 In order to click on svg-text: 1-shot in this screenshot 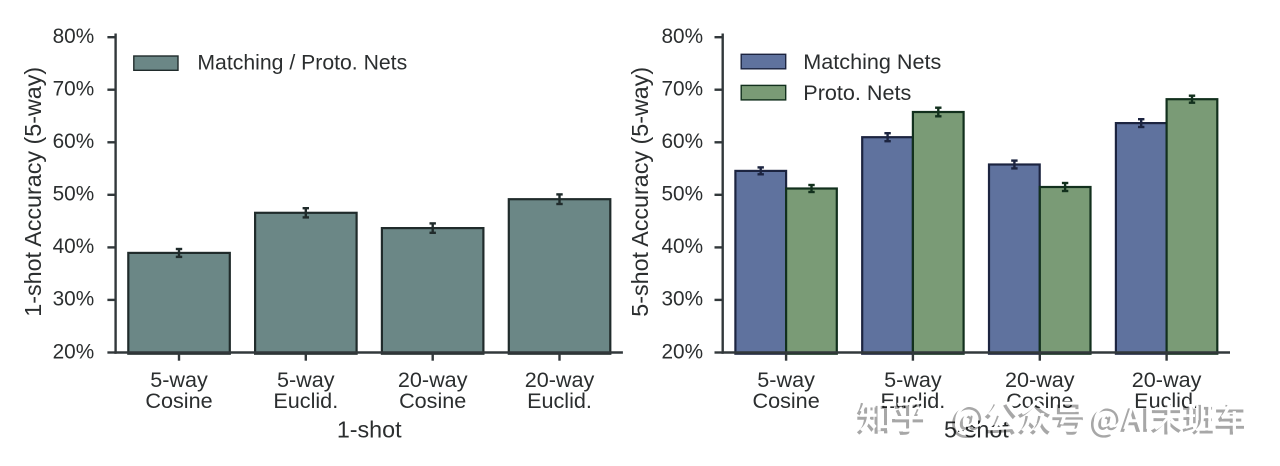, I will do `click(369, 430)`.